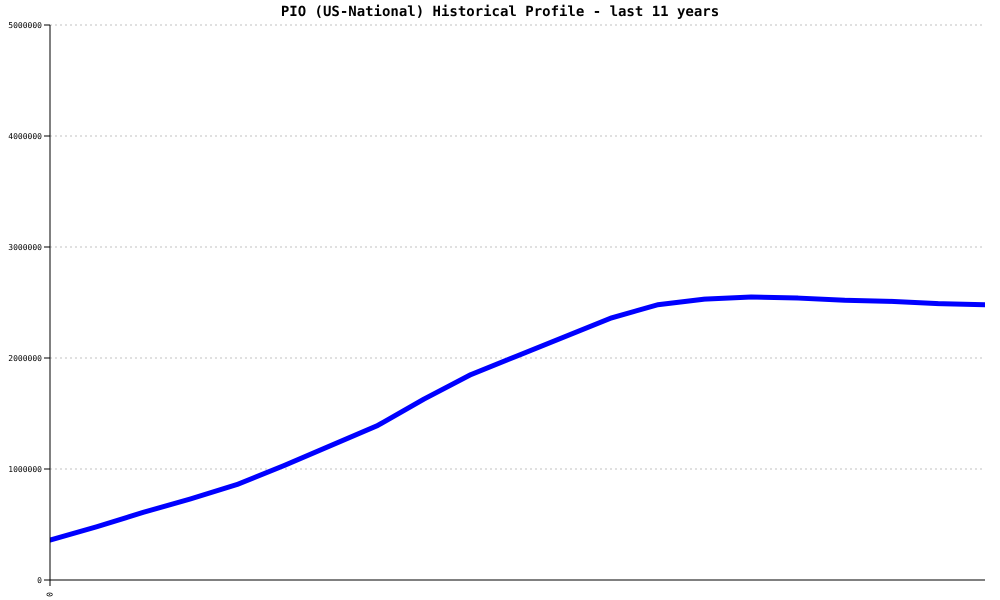 The width and height of the screenshot is (1000, 600). What do you see at coordinates (500, 12) in the screenshot?
I see `chart-title: PIO (US-National) Historical Profile - last 11 years` at bounding box center [500, 12].